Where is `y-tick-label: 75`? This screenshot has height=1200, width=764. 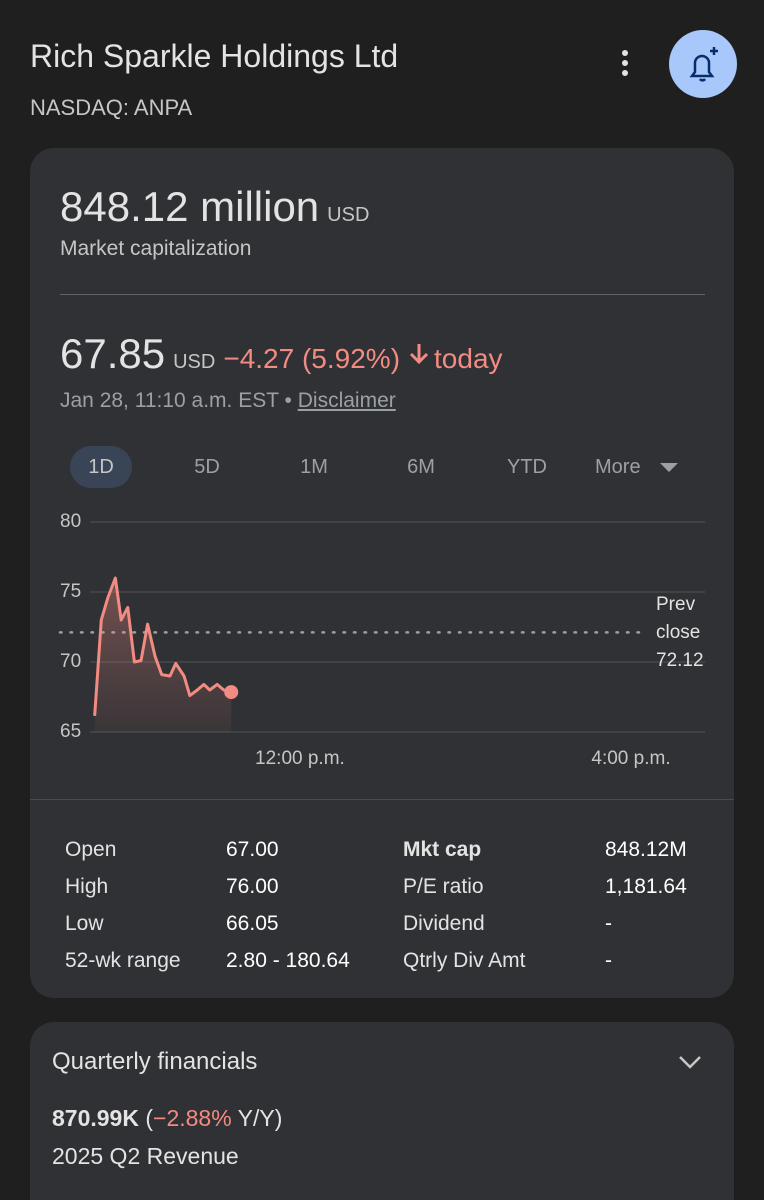 y-tick-label: 75 is located at coordinates (70, 591).